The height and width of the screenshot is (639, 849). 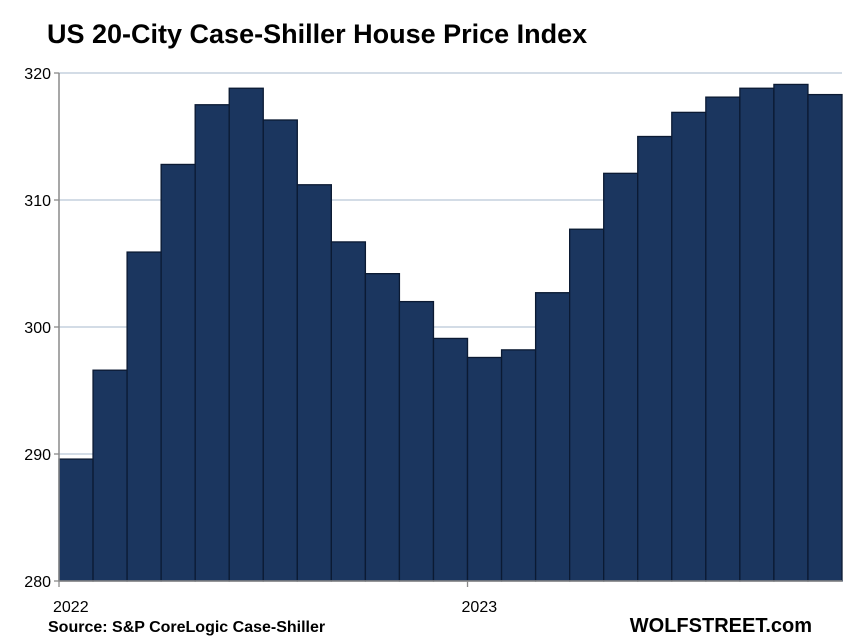 What do you see at coordinates (37, 74) in the screenshot?
I see `y-tick-label: 320` at bounding box center [37, 74].